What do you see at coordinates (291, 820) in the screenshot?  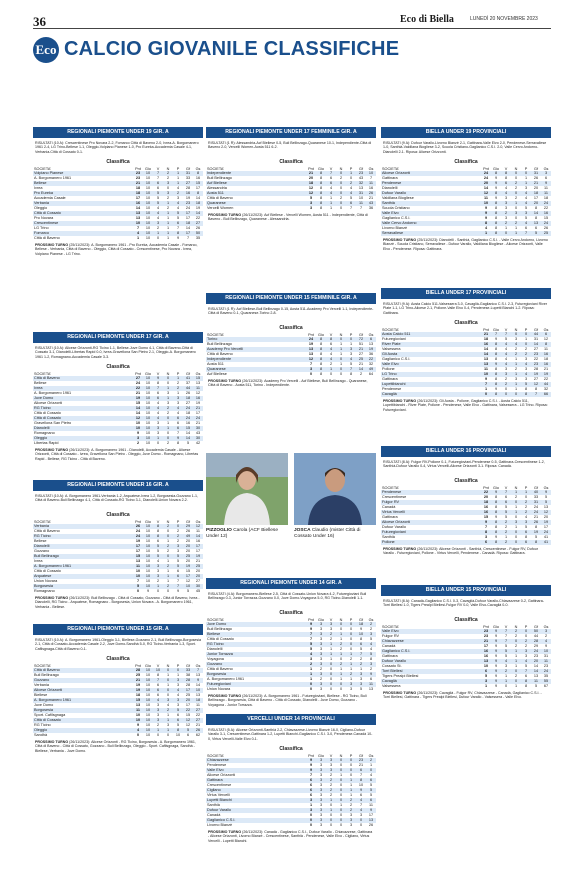 I see `table-row: Gaglianico C.S.I. 0 3 0 0 3 0 13` at bounding box center [291, 820].